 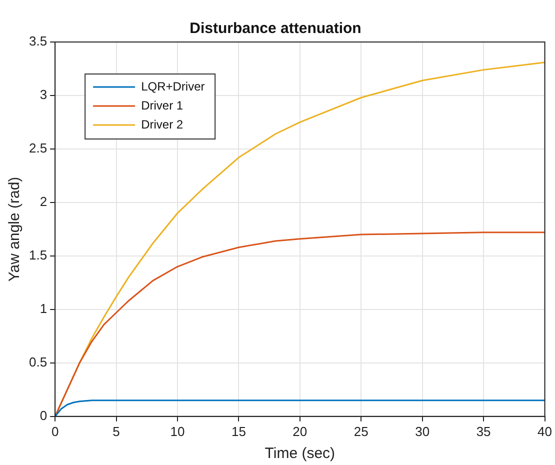 I want to click on y-tick-label: 3, so click(x=44, y=94).